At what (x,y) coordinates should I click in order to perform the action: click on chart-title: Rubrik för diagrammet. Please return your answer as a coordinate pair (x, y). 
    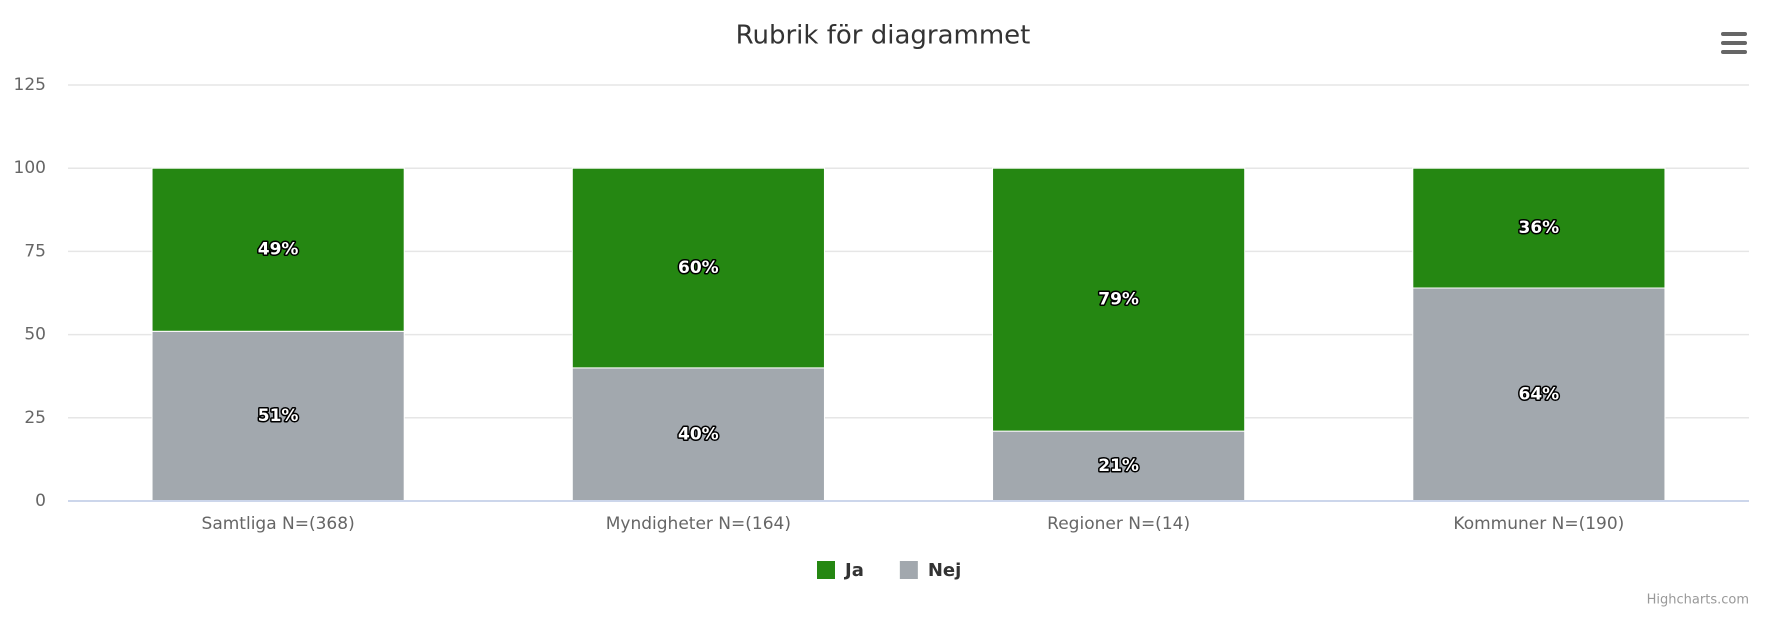
    Looking at the image, I should click on (883, 36).